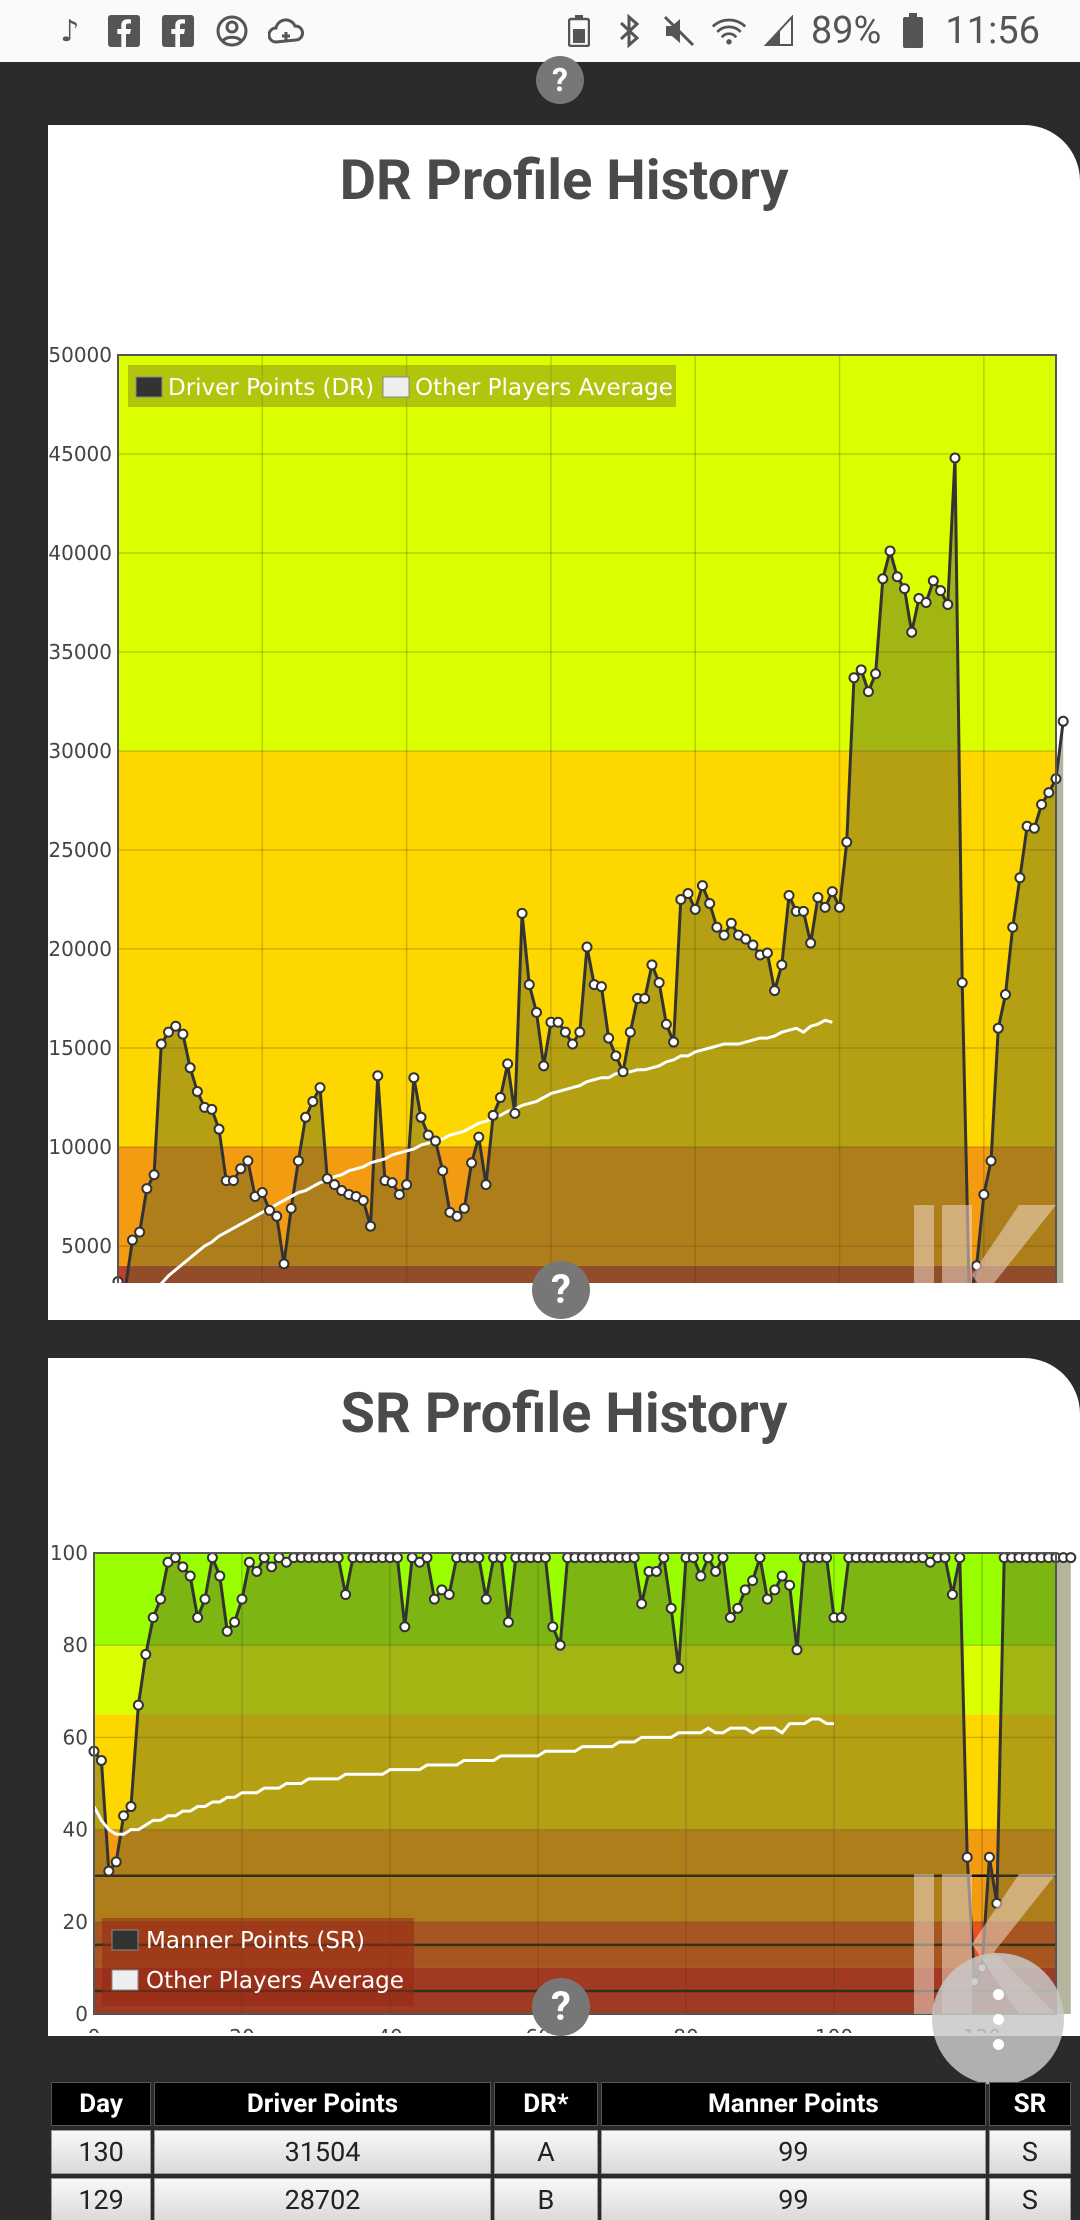 The image size is (1080, 2220). What do you see at coordinates (232, 31) in the screenshot?
I see `account-icon` at bounding box center [232, 31].